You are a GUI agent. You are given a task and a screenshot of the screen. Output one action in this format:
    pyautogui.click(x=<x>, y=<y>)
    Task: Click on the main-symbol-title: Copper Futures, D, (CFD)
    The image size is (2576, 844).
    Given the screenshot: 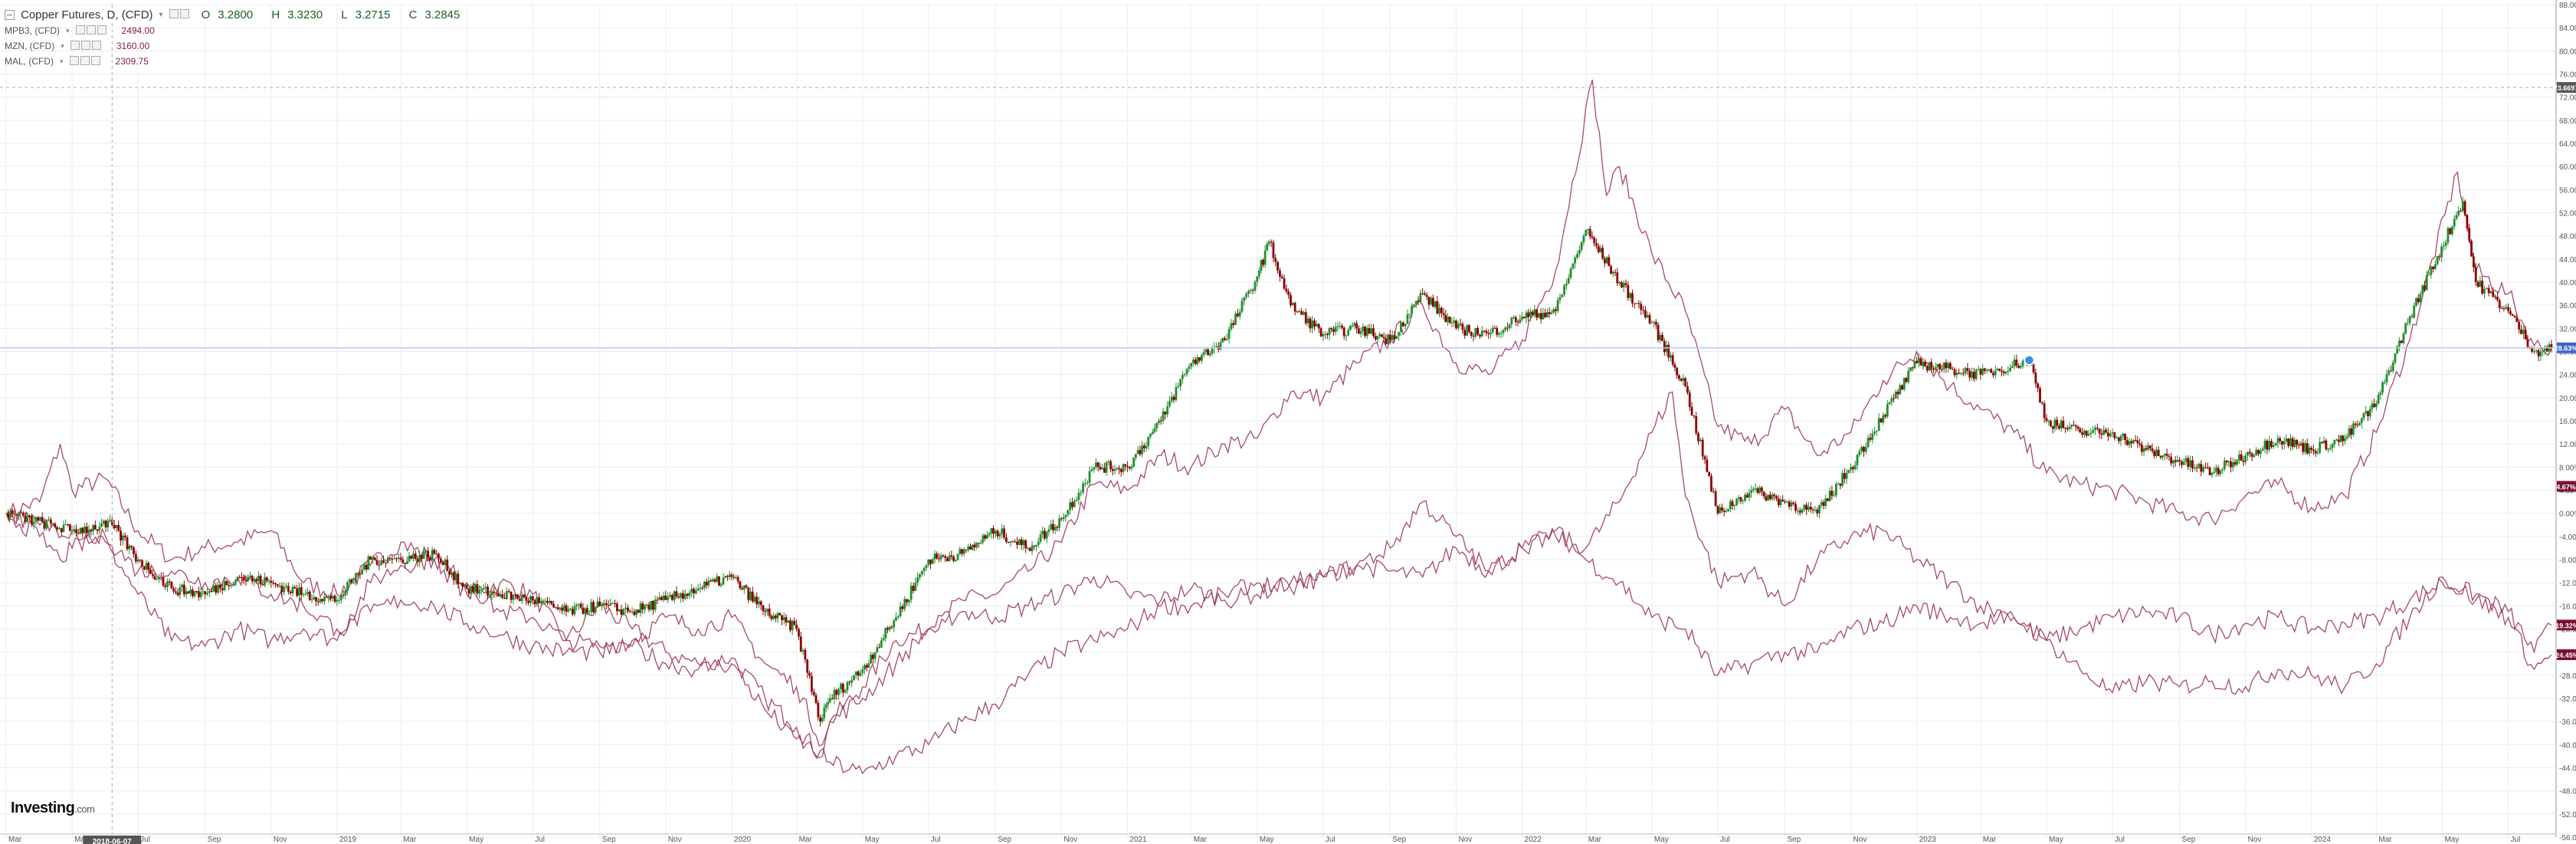 What is the action you would take?
    pyautogui.click(x=87, y=14)
    